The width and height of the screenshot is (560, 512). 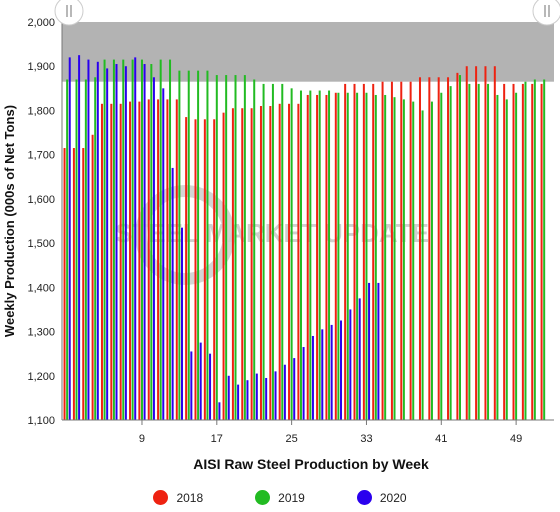 I want to click on legend-item-2019: 2019, so click(x=280, y=497).